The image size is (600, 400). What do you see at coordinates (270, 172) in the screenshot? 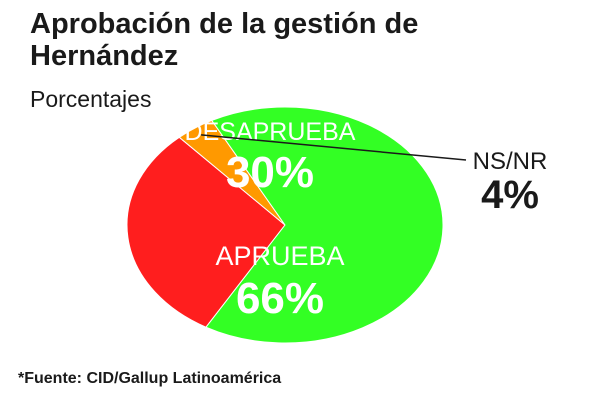
I see `slice-value-desaprueba: 30%` at bounding box center [270, 172].